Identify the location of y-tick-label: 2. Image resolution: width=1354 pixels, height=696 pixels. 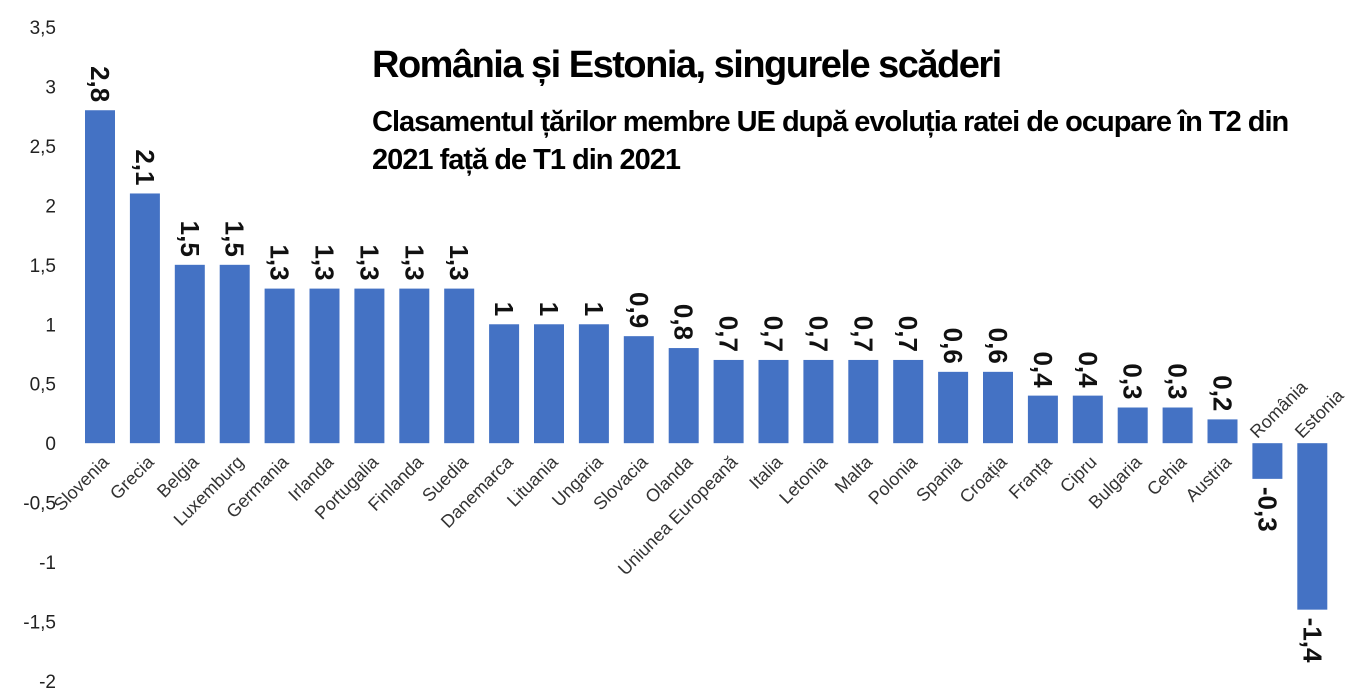
(50, 206).